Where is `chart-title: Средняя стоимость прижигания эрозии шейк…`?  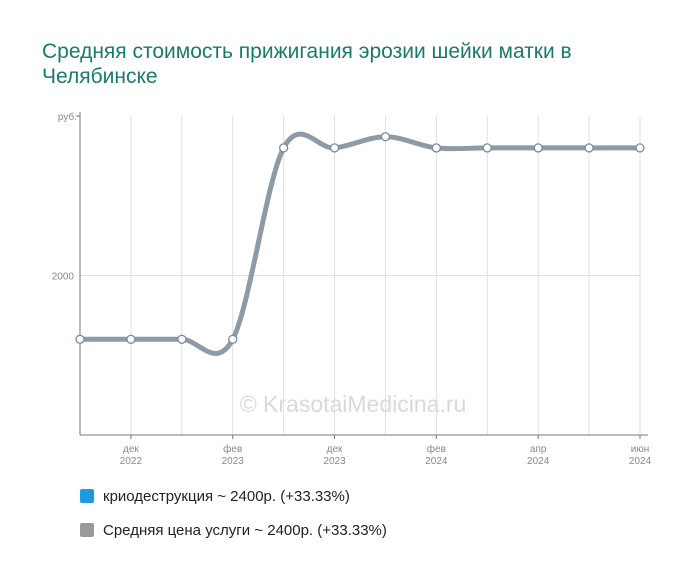
chart-title: Средняя стоимость прижигания эрозии шейк… is located at coordinates (307, 64).